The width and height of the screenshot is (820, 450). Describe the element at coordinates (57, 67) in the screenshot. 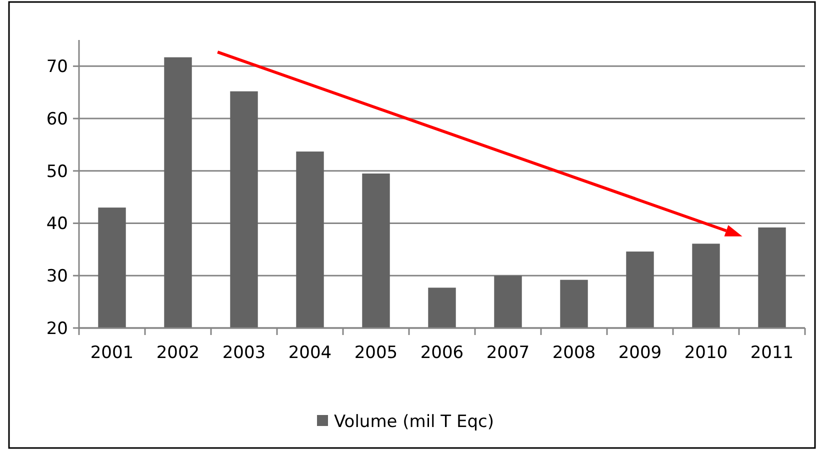

I see `y-tick-label: 70` at that location.